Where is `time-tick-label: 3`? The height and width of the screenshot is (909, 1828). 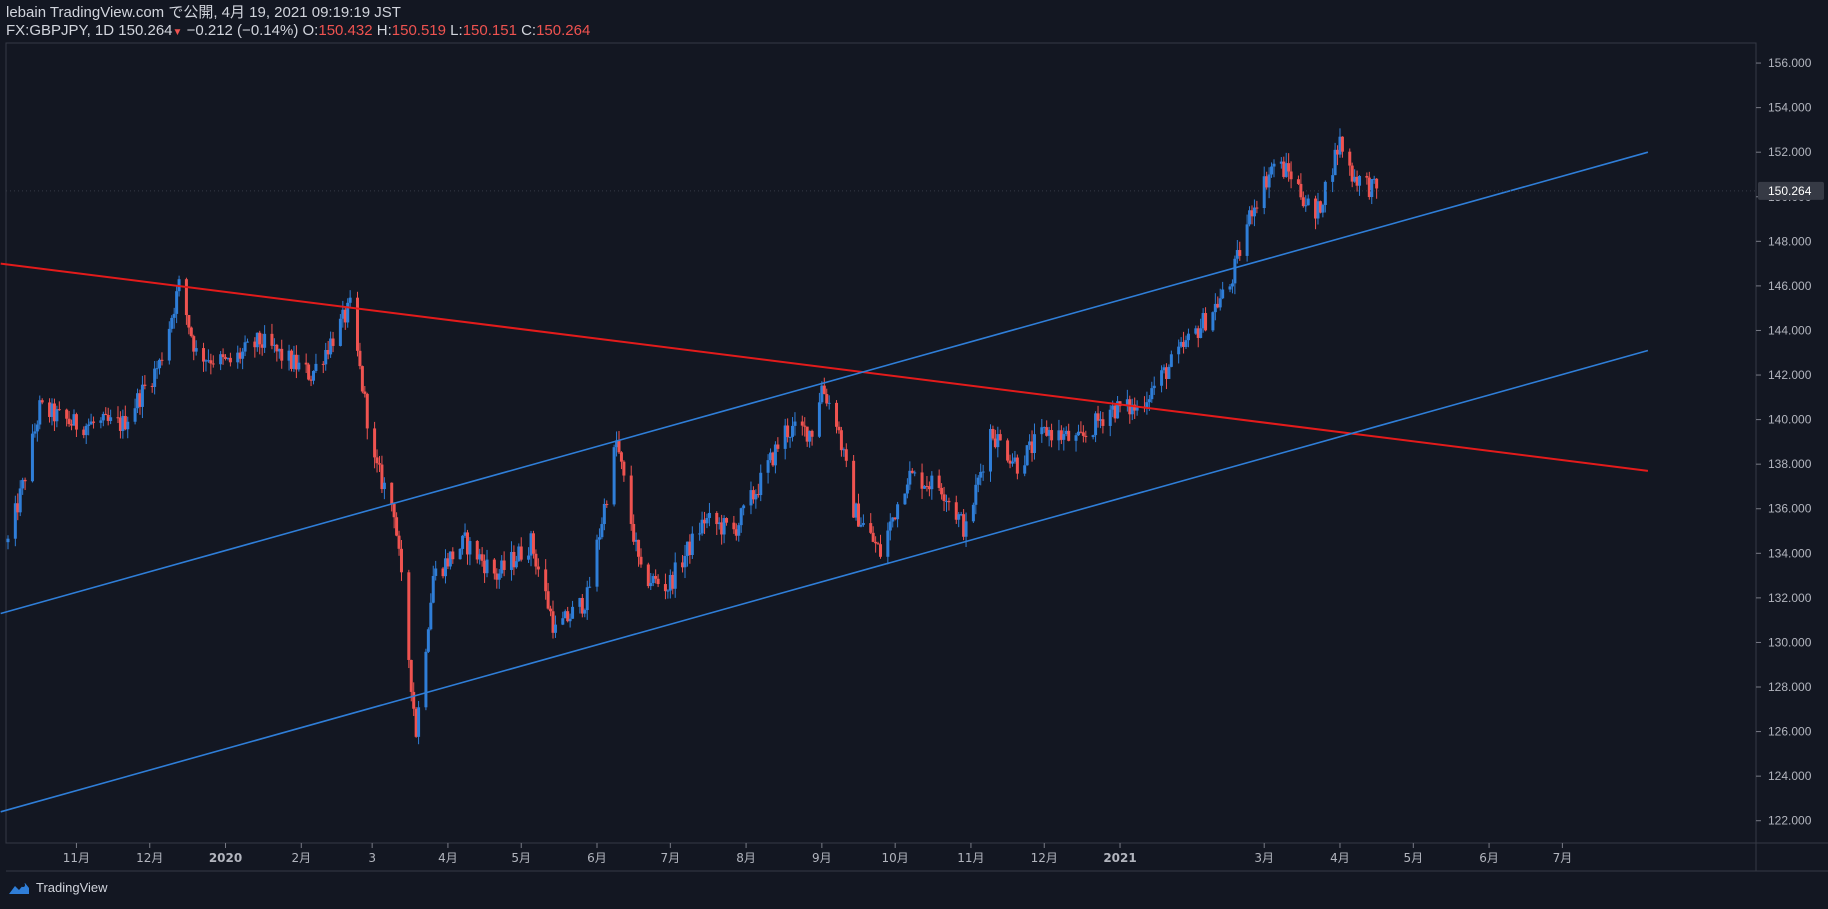 time-tick-label: 3 is located at coordinates (372, 858).